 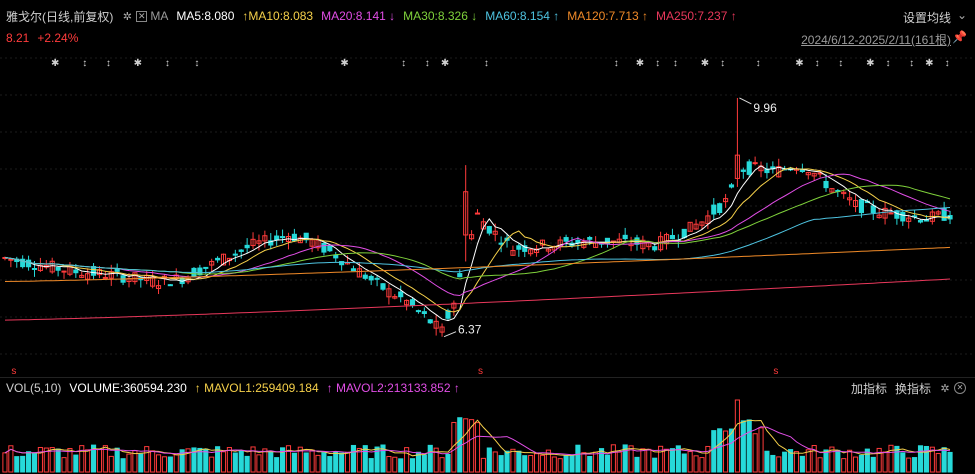 I want to click on add-indicator-button: 加指标, so click(x=868, y=388).